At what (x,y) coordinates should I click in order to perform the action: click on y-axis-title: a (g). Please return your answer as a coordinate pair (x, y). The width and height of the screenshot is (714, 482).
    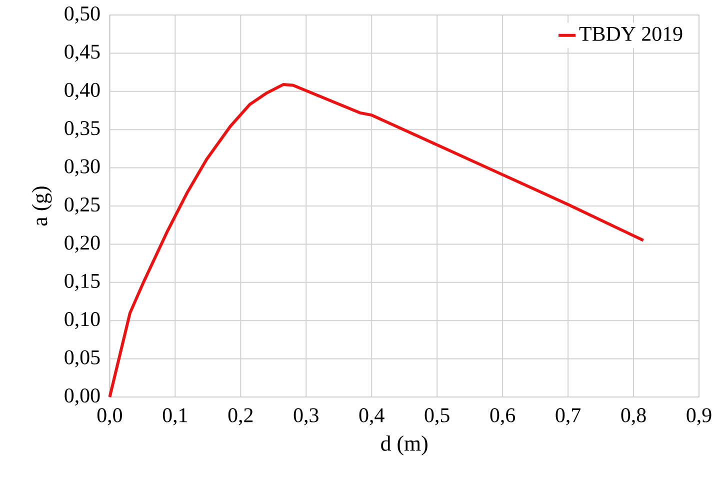
    Looking at the image, I should click on (42, 206).